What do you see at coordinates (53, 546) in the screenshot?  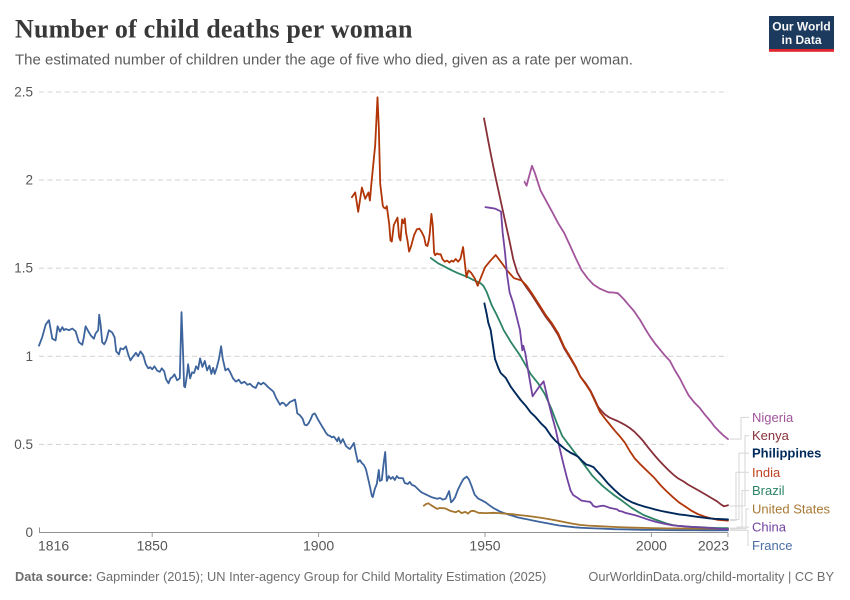 I see `svg-text: 1816` at bounding box center [53, 546].